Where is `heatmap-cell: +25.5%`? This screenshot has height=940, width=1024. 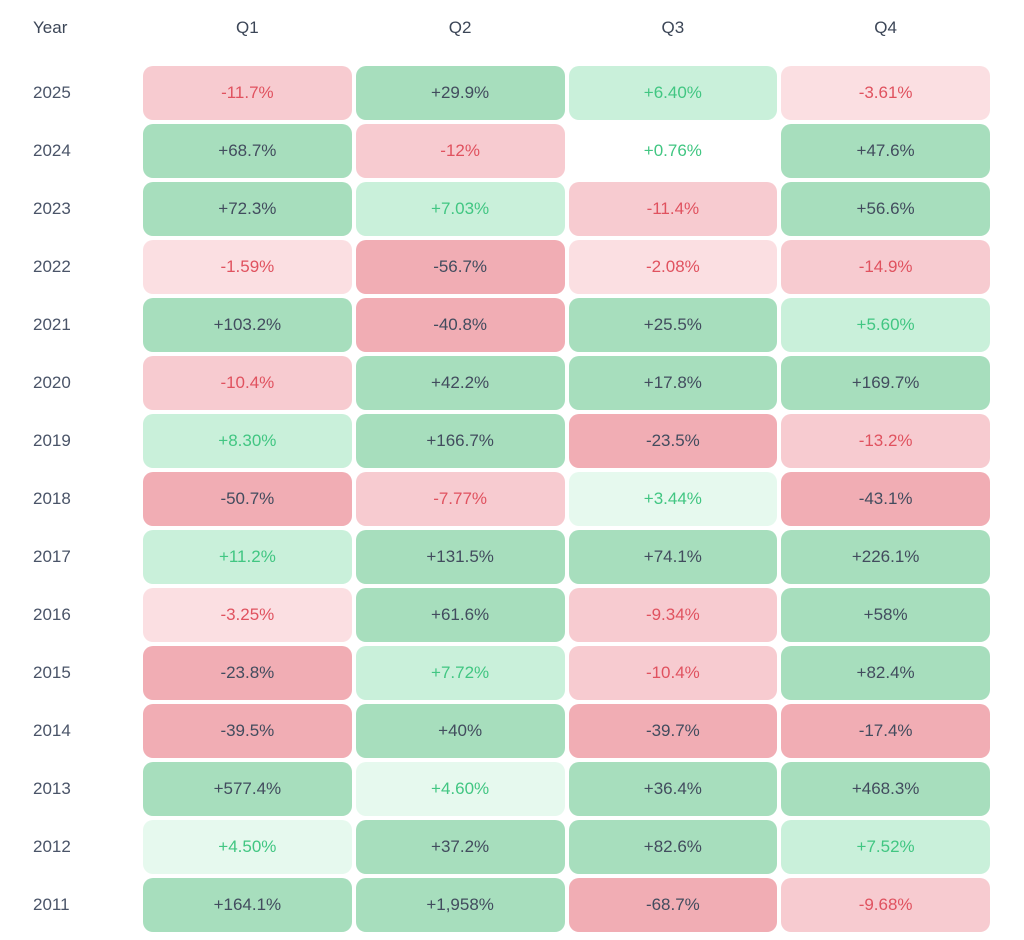
heatmap-cell: +25.5% is located at coordinates (673, 325).